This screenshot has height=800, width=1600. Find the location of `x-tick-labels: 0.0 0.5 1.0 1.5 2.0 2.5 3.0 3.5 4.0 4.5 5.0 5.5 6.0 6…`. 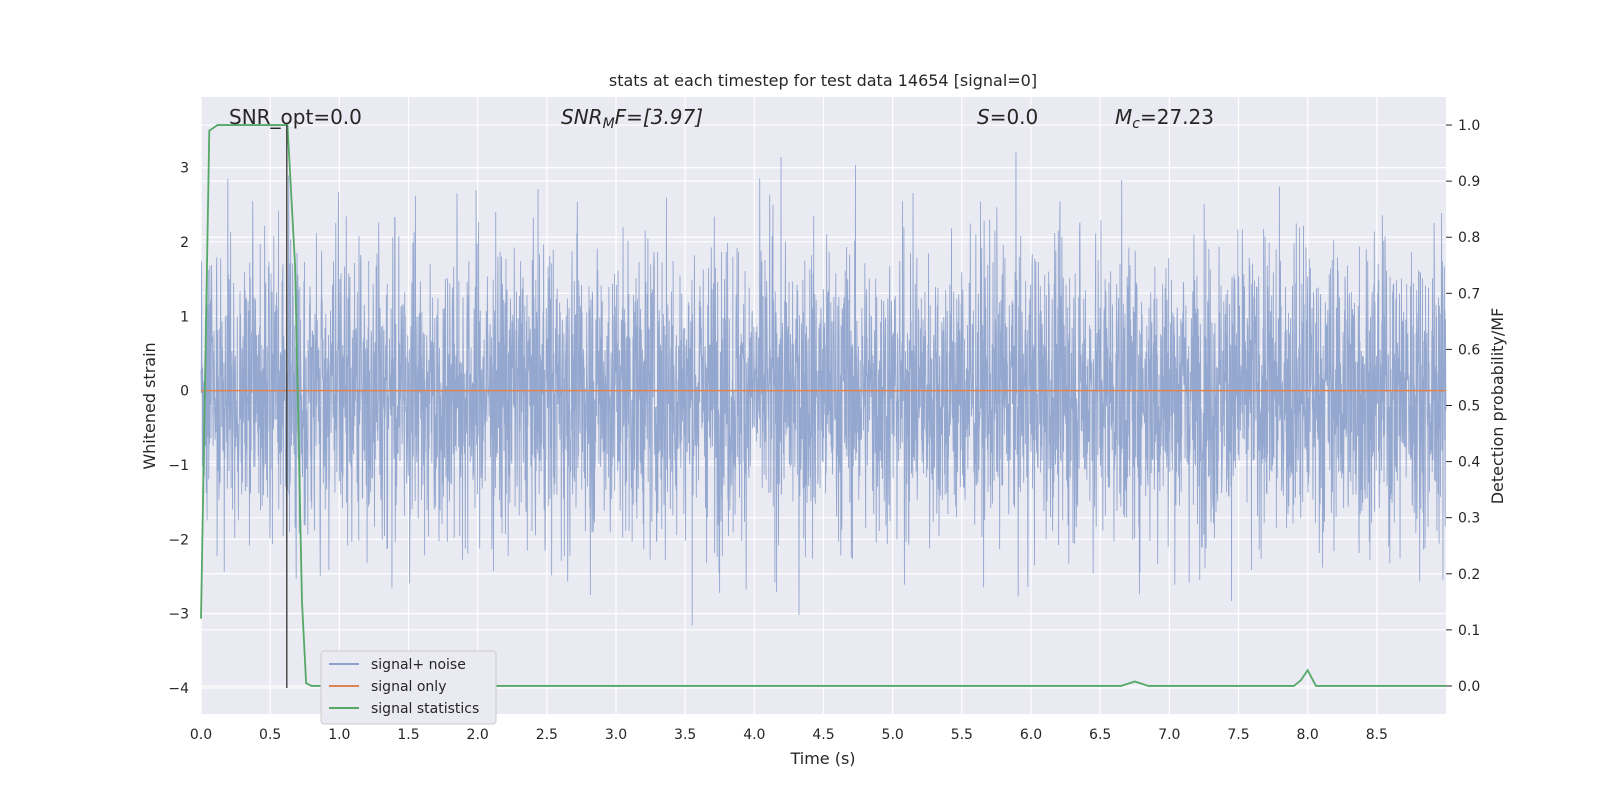

x-tick-labels: 0.0 0.5 1.0 1.5 2.0 2.5 3.0 3.5 4.0 4.5 5.0 5.5 6.0 6… is located at coordinates (789, 735).